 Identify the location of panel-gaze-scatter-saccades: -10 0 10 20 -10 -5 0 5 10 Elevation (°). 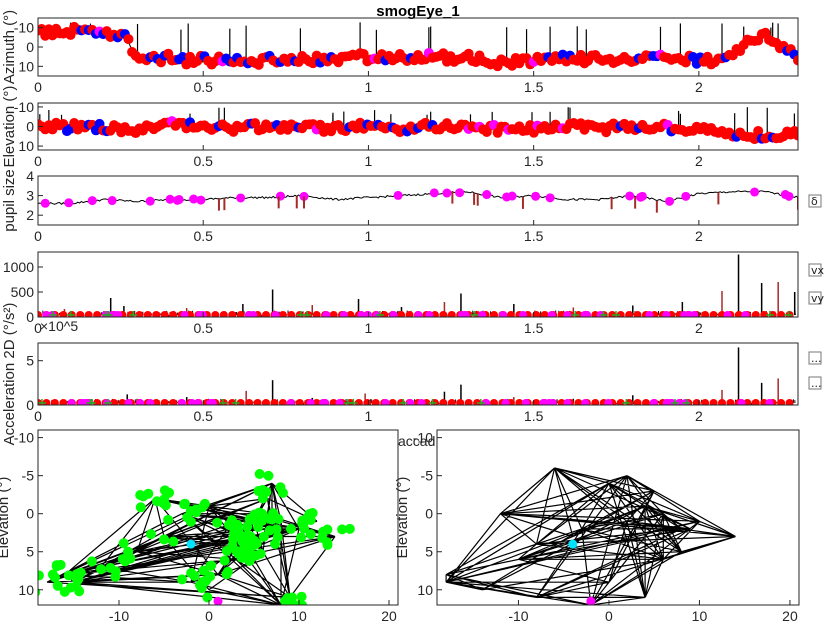
(199, 526).